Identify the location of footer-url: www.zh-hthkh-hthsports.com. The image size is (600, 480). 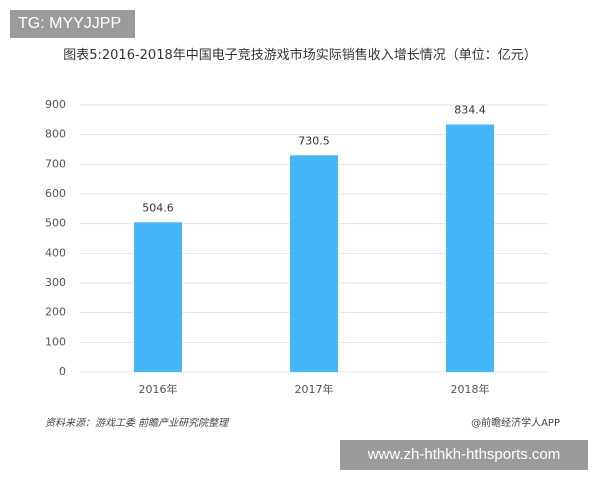
(464, 455).